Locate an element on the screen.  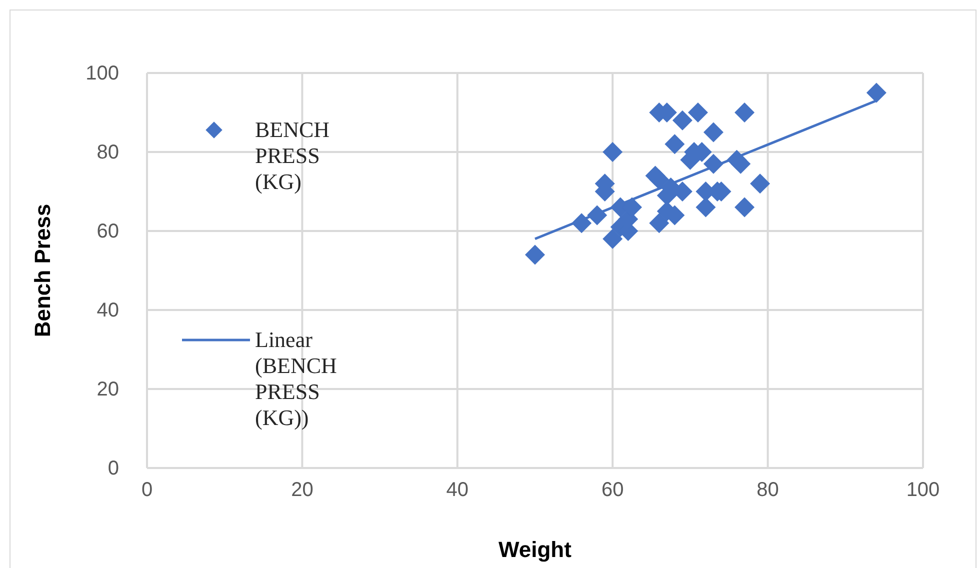
x-tick-label: 60 is located at coordinates (612, 490).